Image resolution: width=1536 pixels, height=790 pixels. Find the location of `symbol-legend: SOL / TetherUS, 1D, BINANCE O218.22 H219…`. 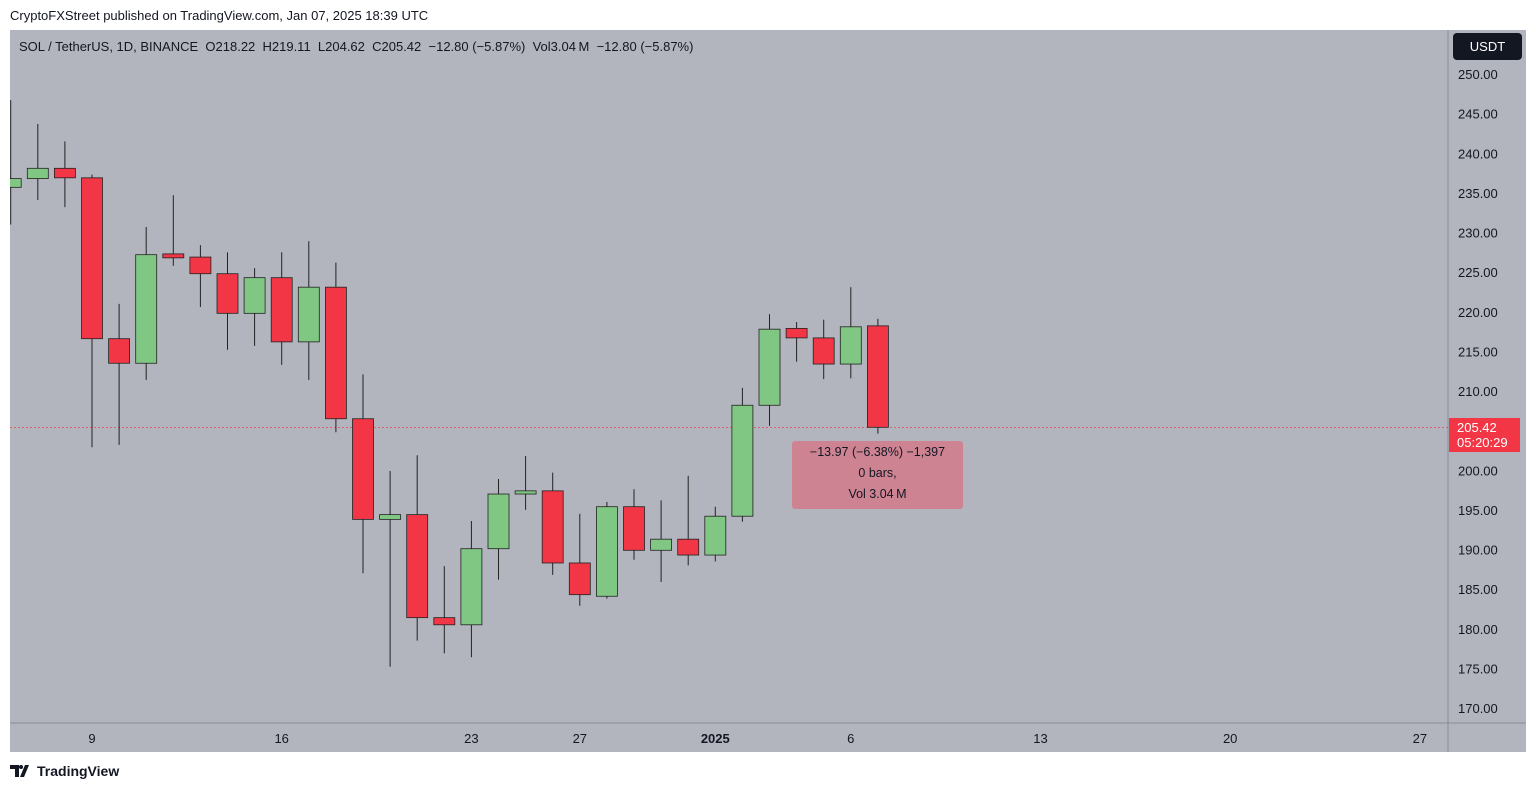

symbol-legend: SOL / TetherUS, 1D, BINANCE O218.22 H219… is located at coordinates (356, 46).